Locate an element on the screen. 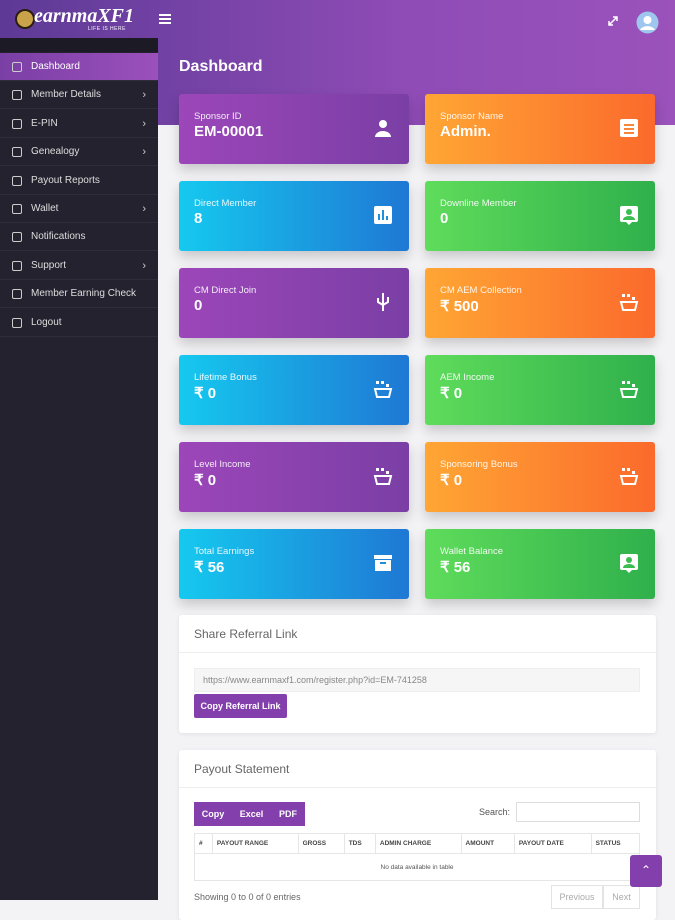  stat-card: Sponsor ID EM-00001 is located at coordinates (294, 129).